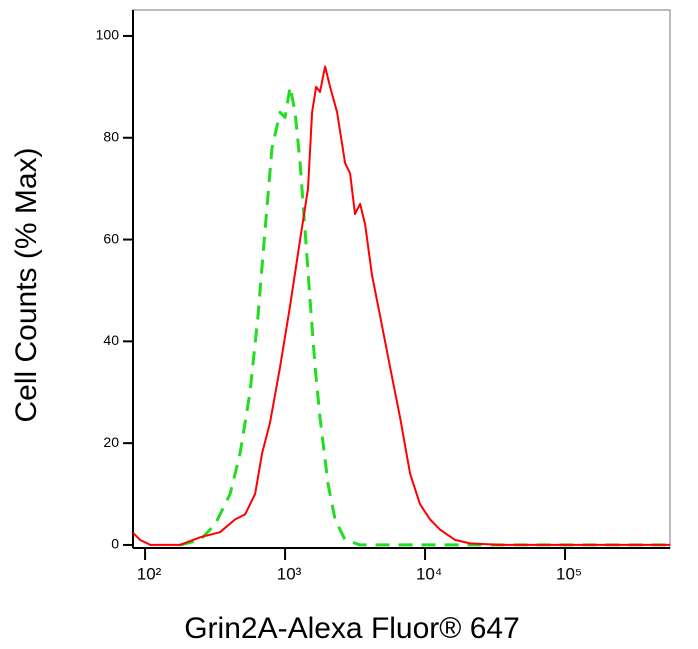 This screenshot has width=698, height=649. I want to click on x-tick-label: 10², so click(149, 573).